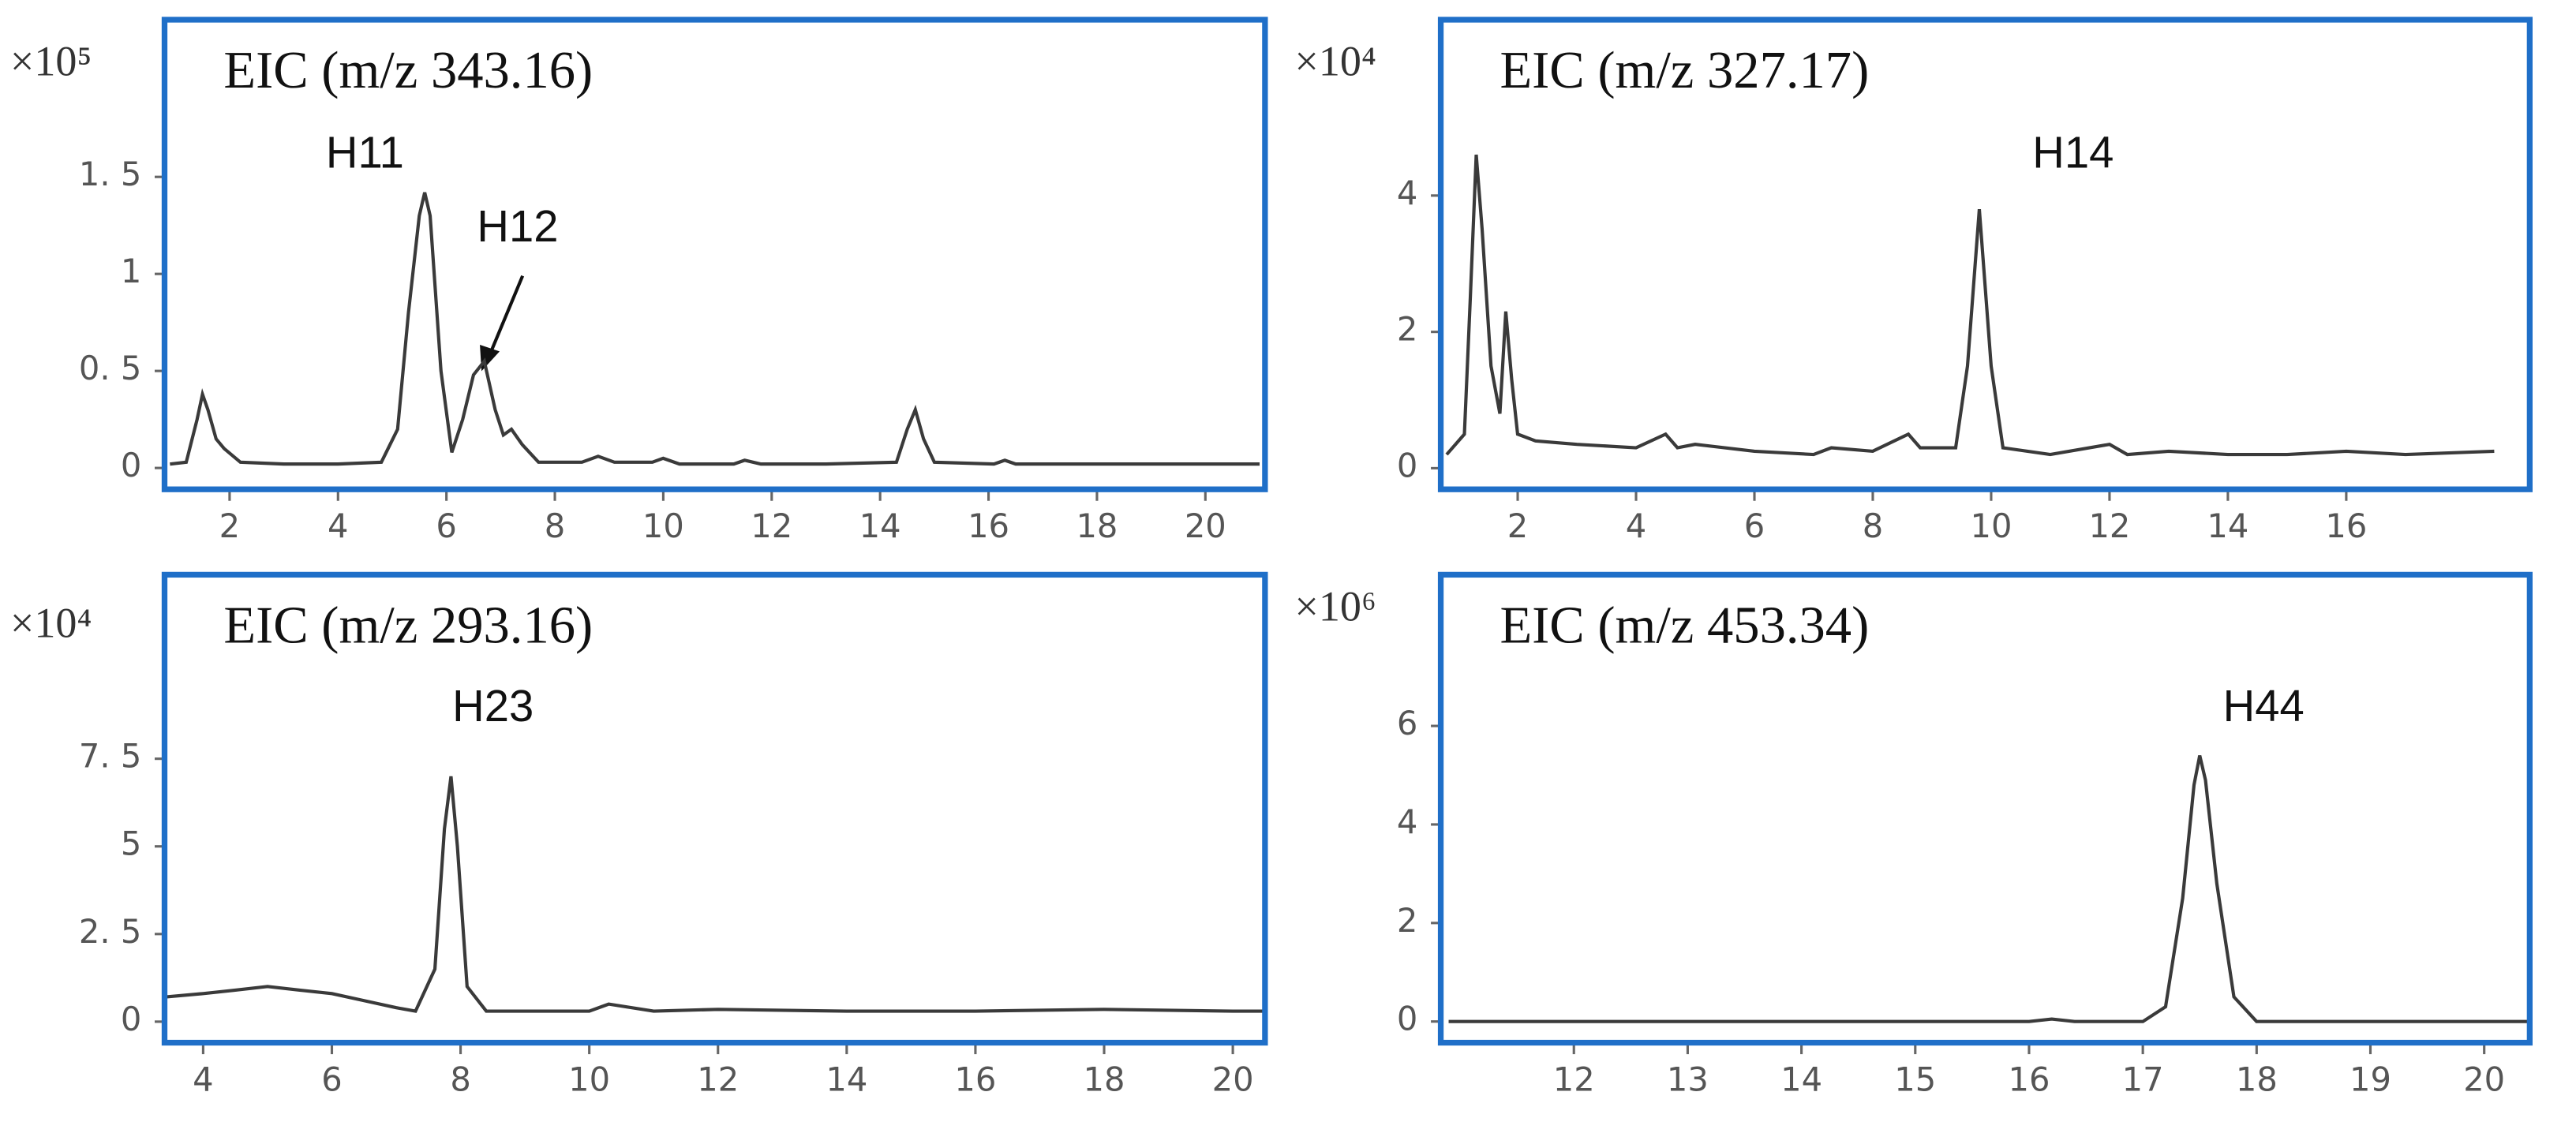 This screenshot has height=1133, width=2576. I want to click on peak-label: H14, so click(2073, 153).